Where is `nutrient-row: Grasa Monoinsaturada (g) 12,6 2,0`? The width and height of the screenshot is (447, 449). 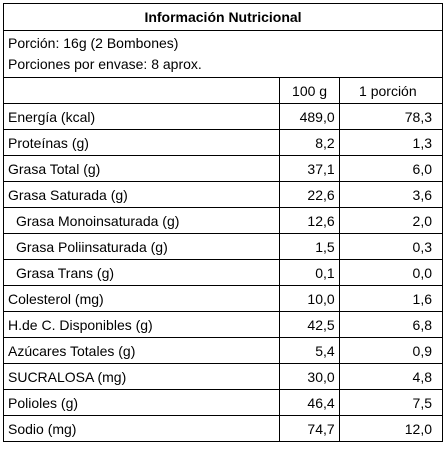
nutrient-row: Grasa Monoinsaturada (g) 12,6 2,0 is located at coordinates (223, 220).